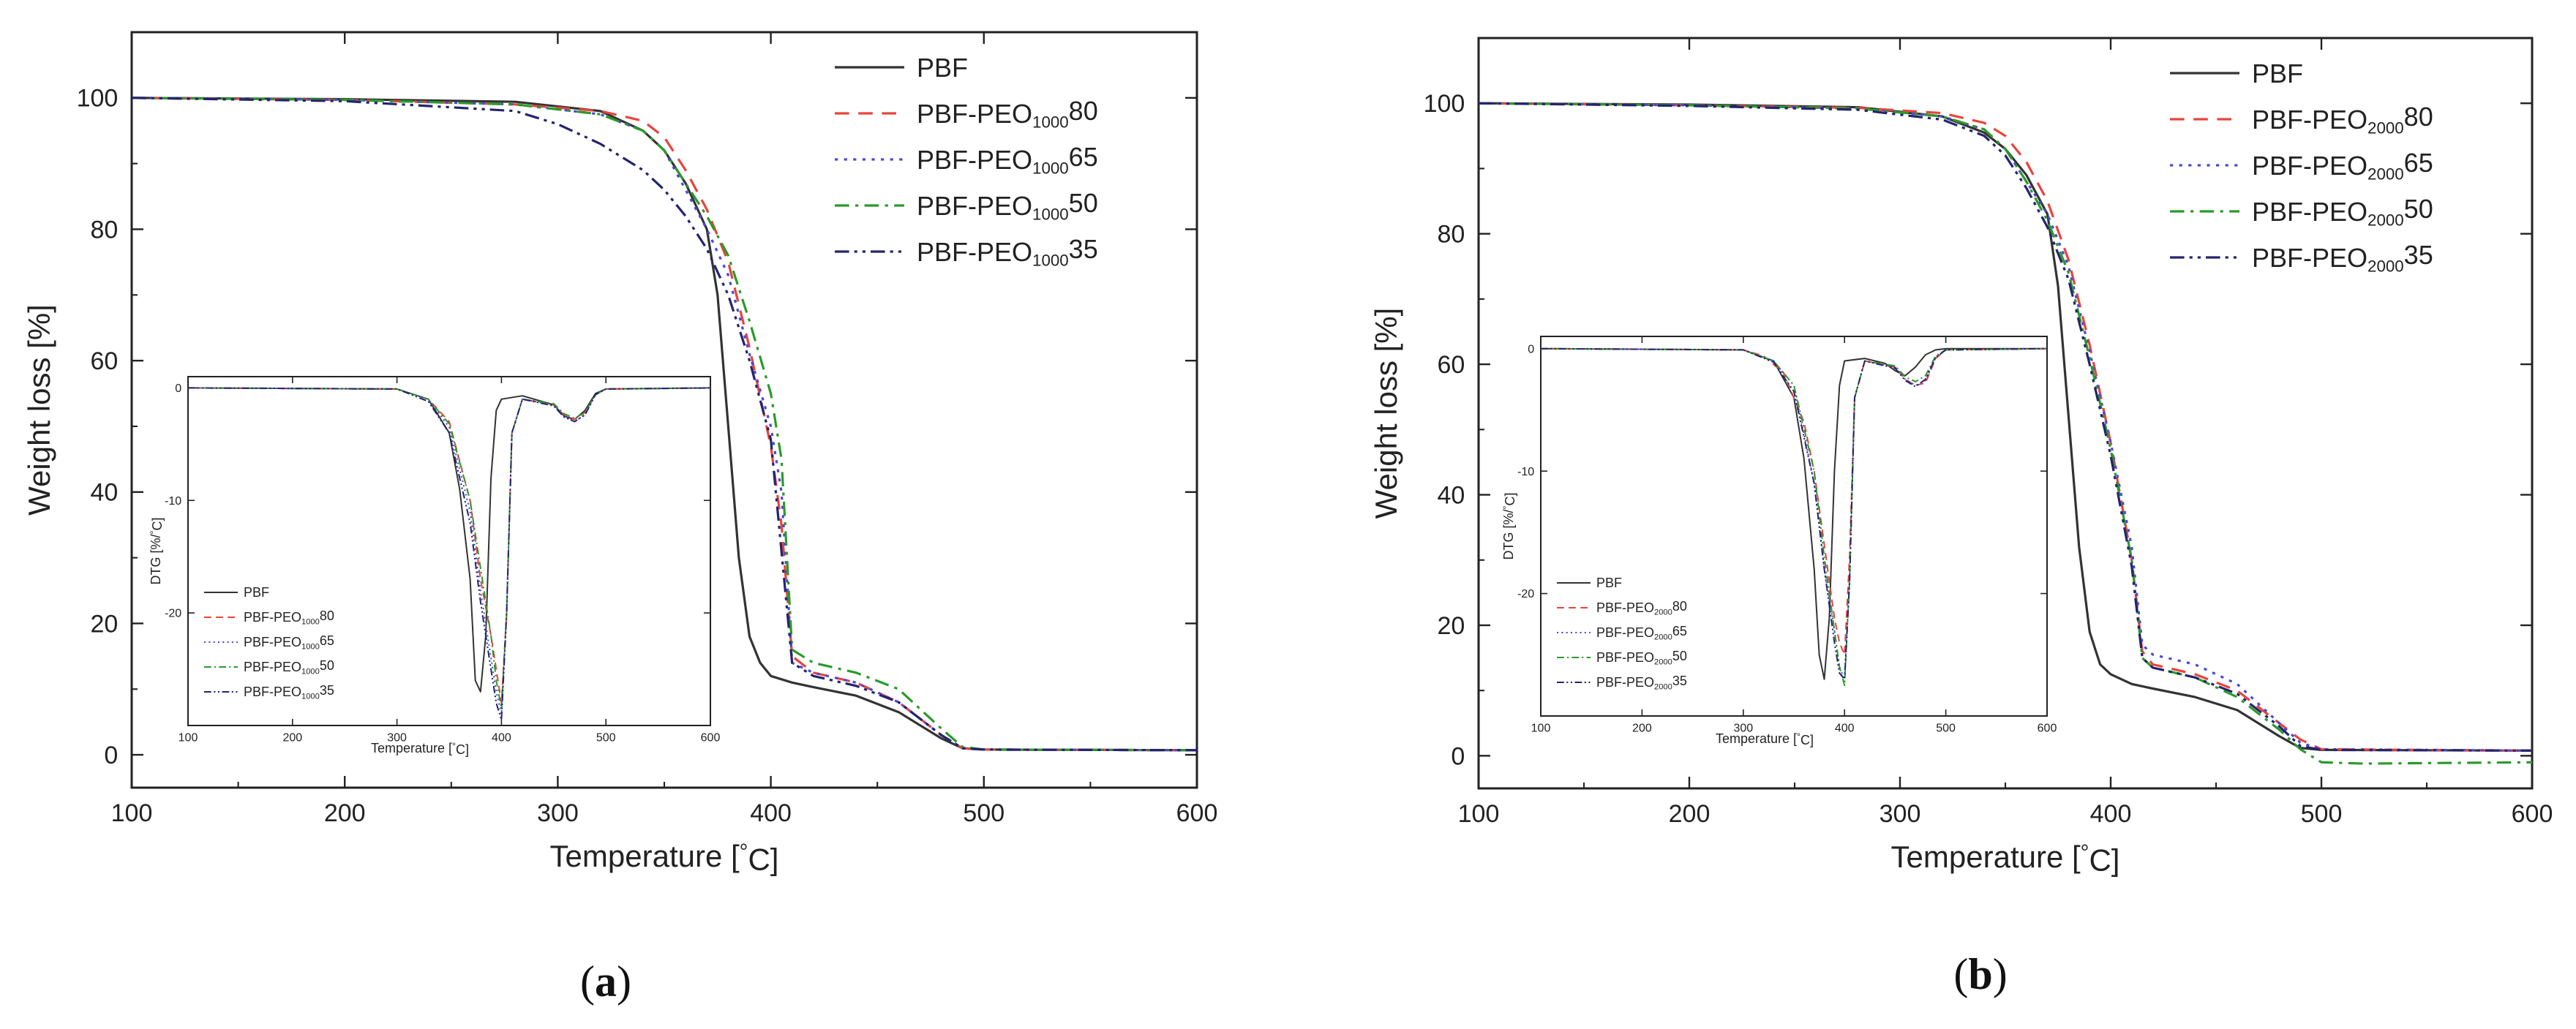  Describe the element at coordinates (605, 981) in the screenshot. I see `panel-label: (a)` at that location.